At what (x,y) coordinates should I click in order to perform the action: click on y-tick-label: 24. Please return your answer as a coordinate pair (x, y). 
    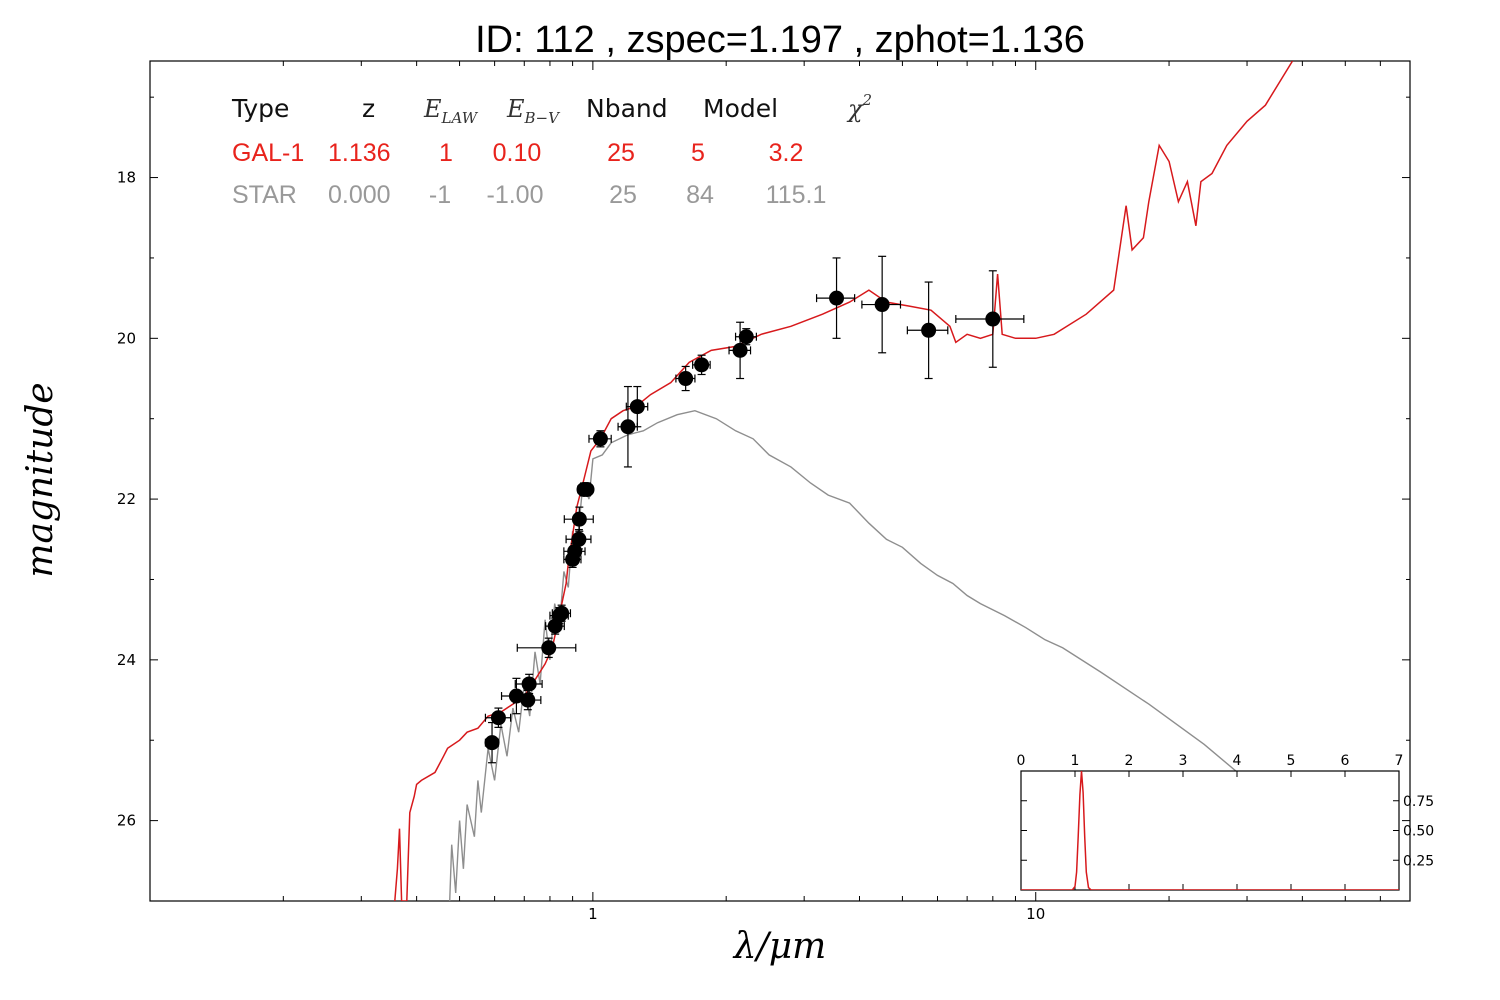
    Looking at the image, I should click on (126, 660).